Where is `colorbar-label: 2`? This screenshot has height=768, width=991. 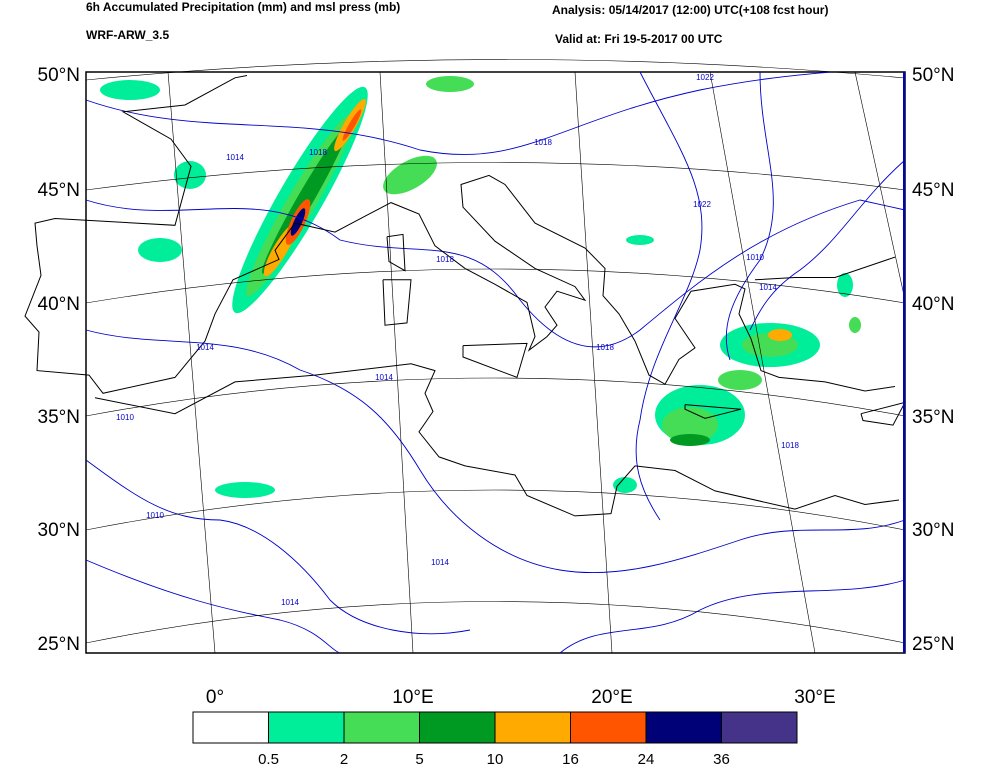
colorbar-label: 2 is located at coordinates (344, 759).